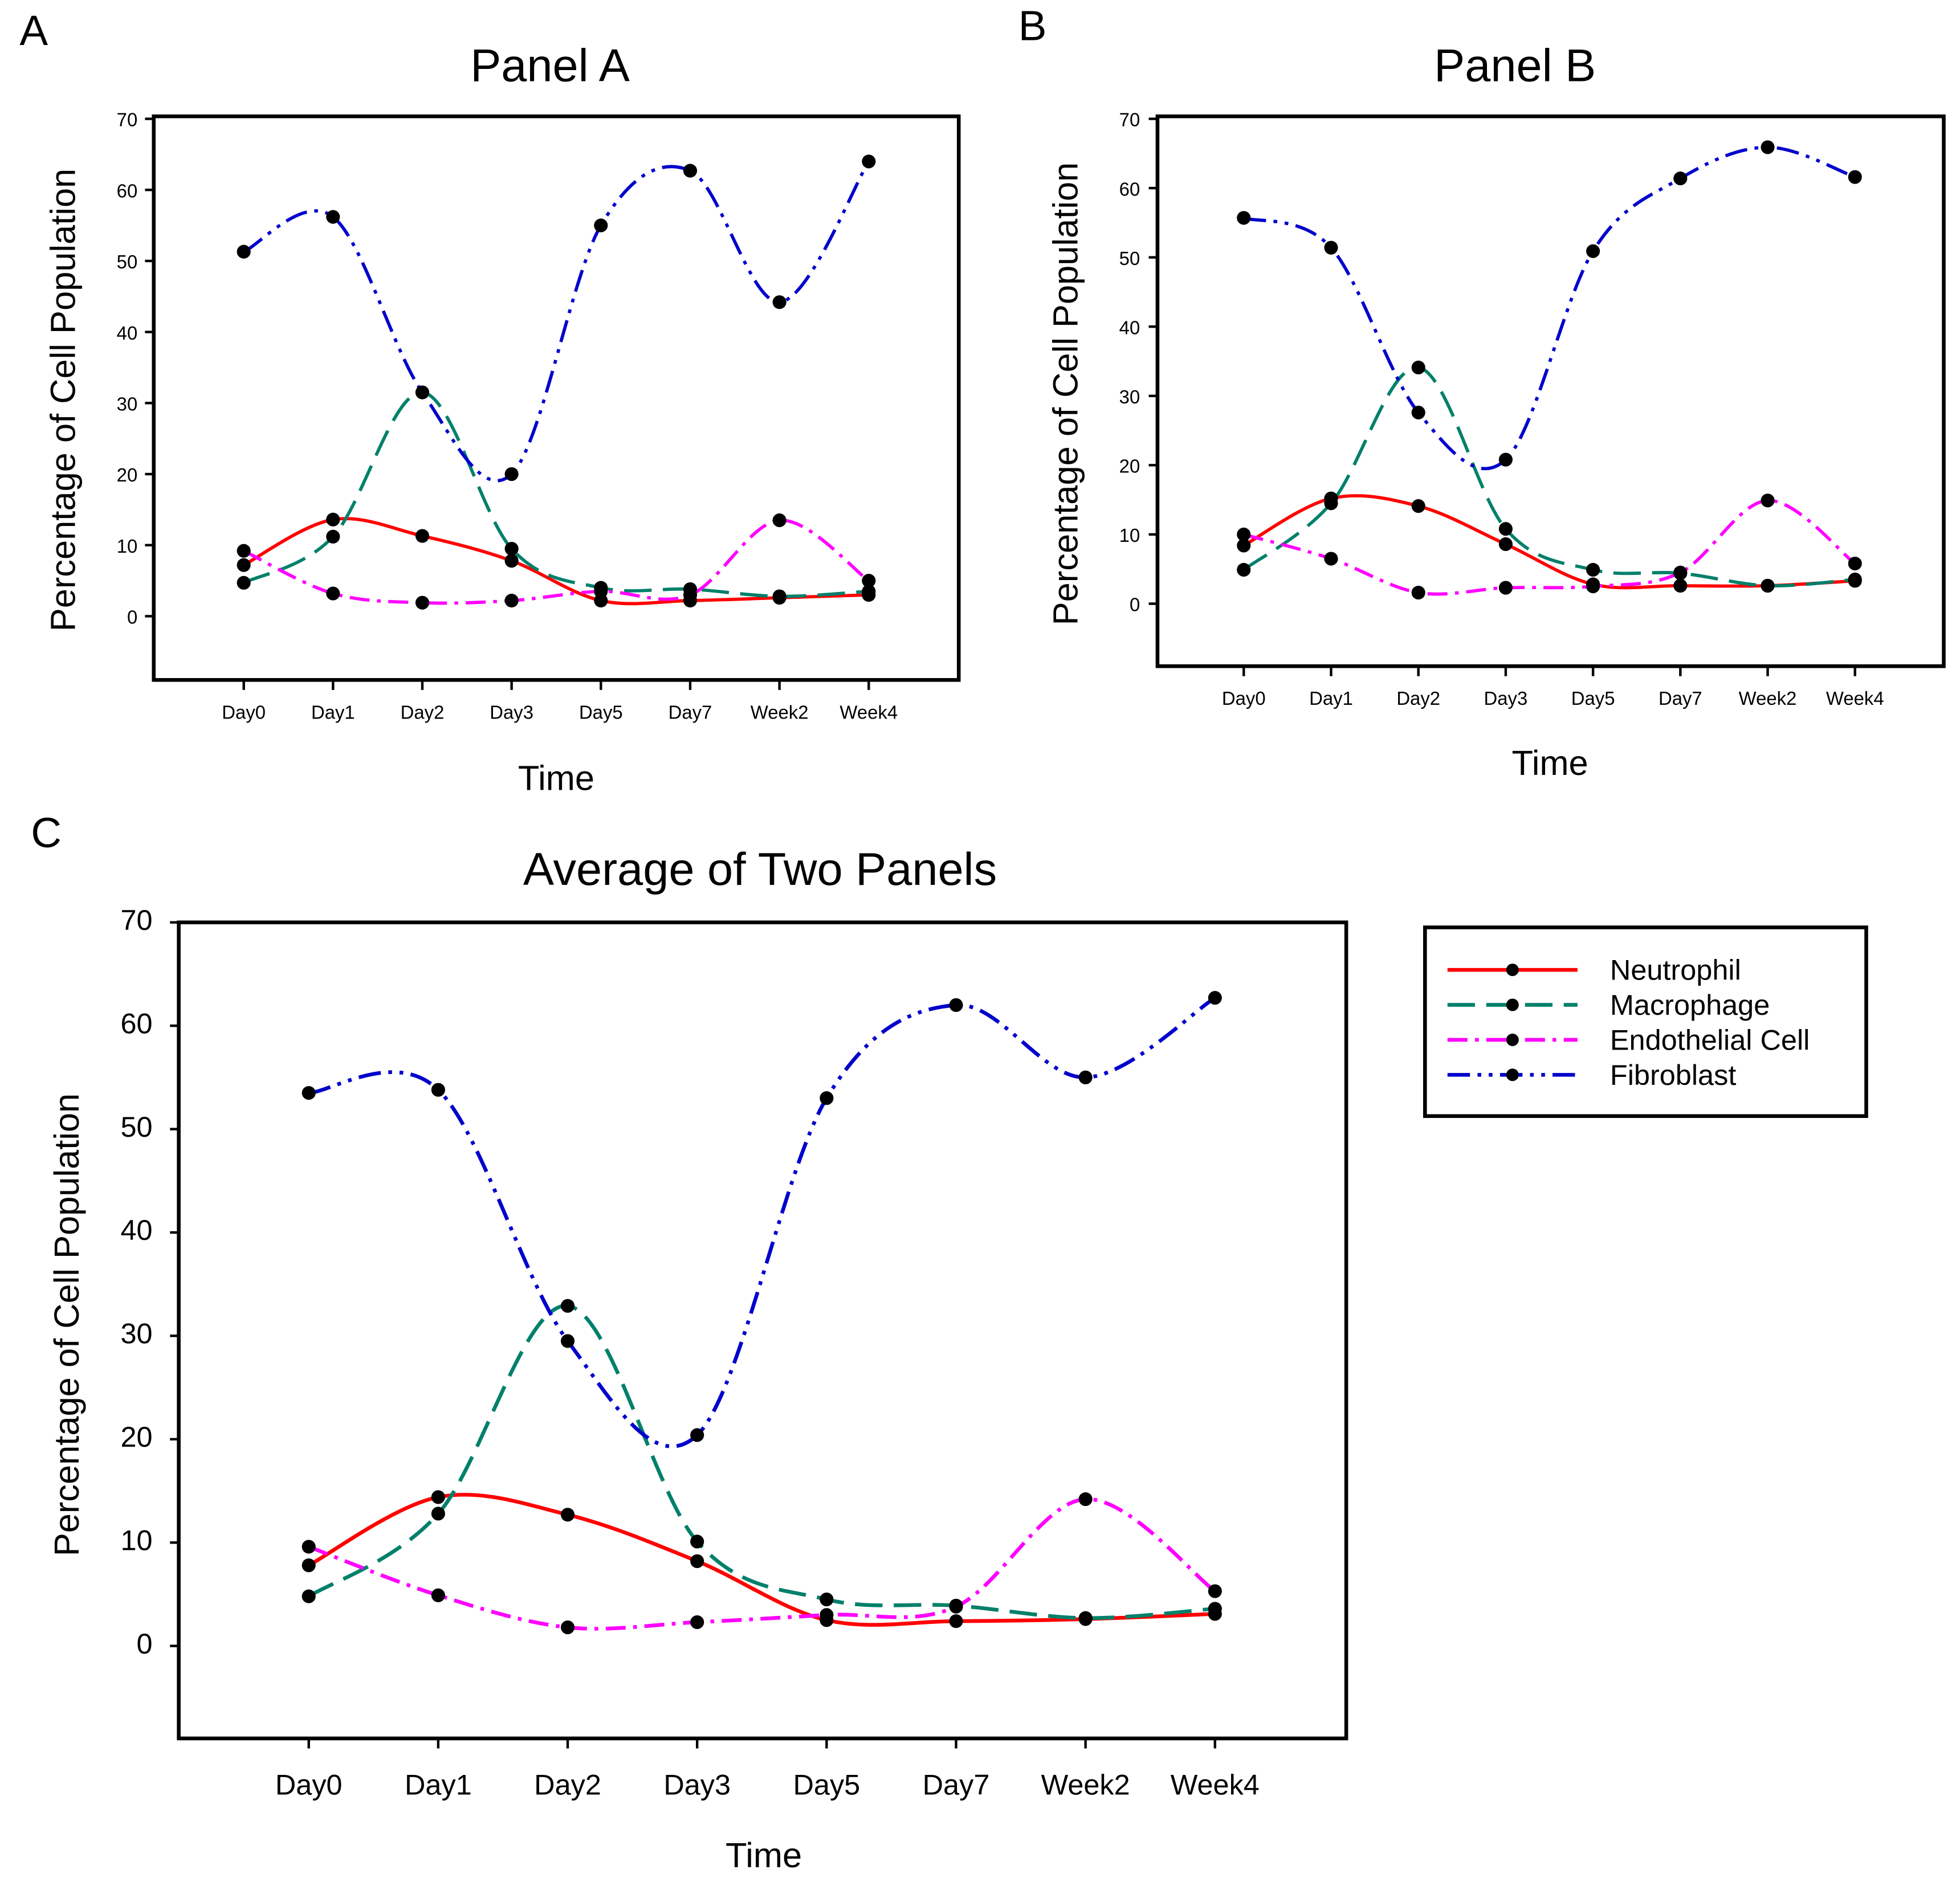  What do you see at coordinates (1646, 1021) in the screenshot?
I see `legend-frame` at bounding box center [1646, 1021].